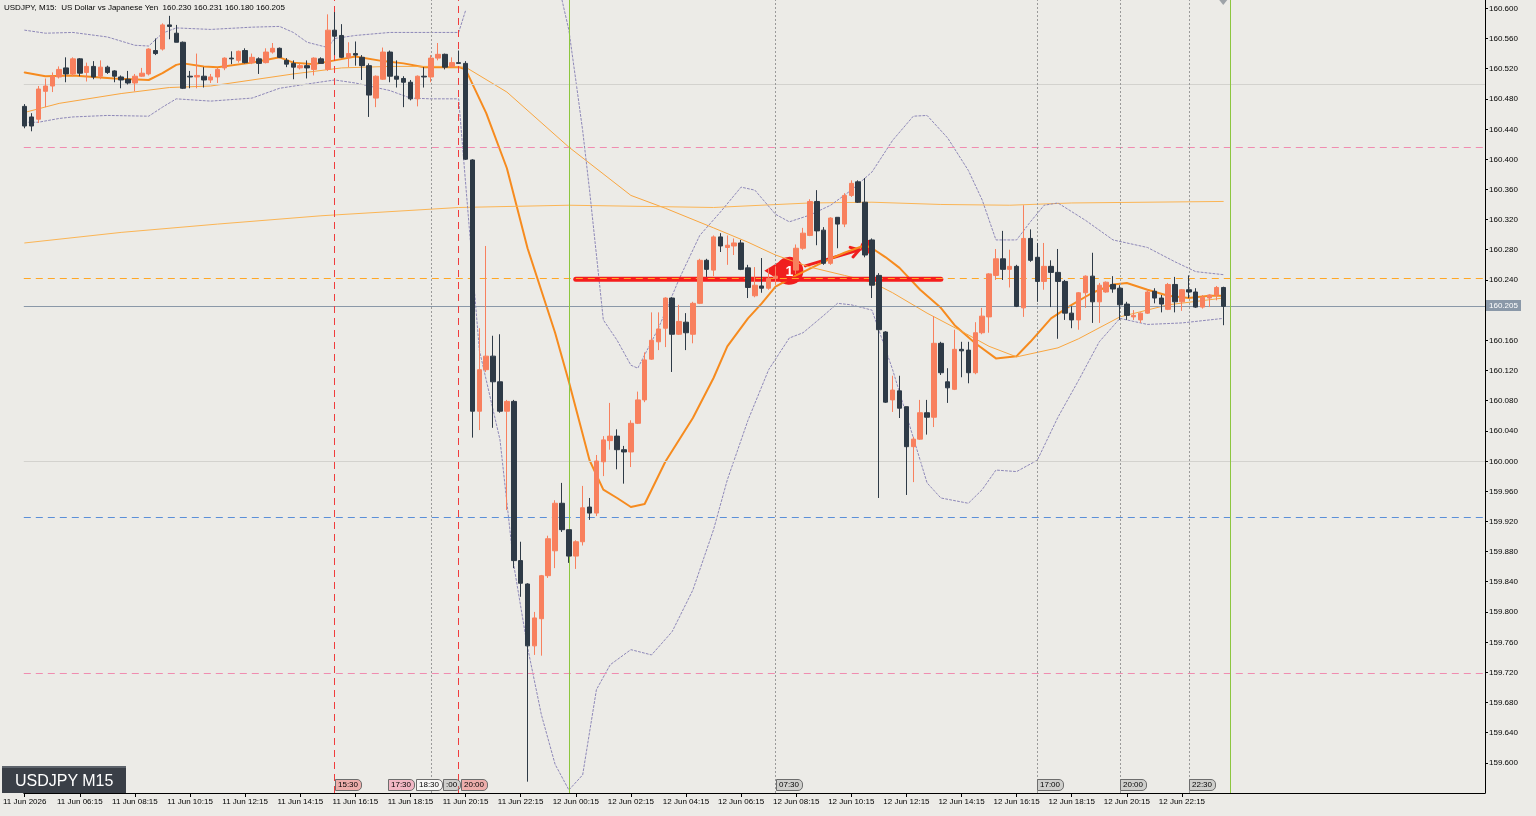  Describe the element at coordinates (789, 270) in the screenshot. I see `annotation: 1` at that location.